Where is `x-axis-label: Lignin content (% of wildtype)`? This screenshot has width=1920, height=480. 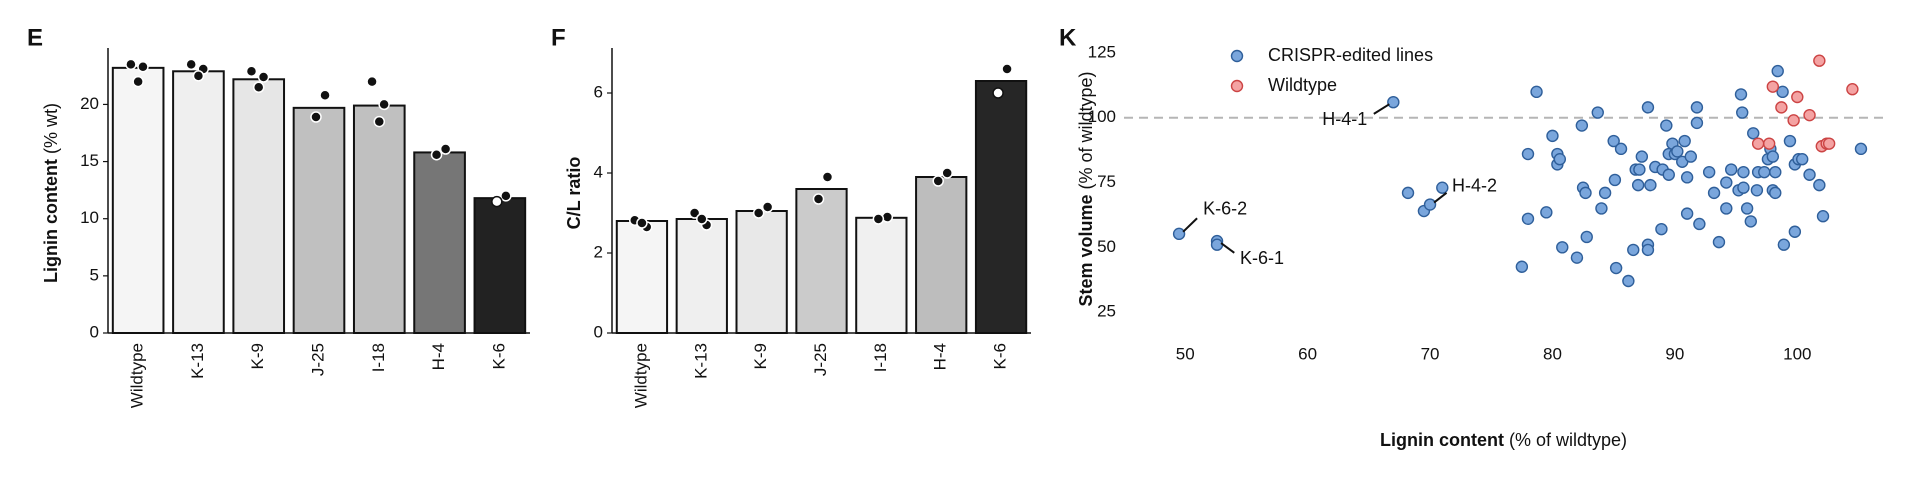
x-axis-label: Lignin content (% of wildtype) is located at coordinates (1503, 440).